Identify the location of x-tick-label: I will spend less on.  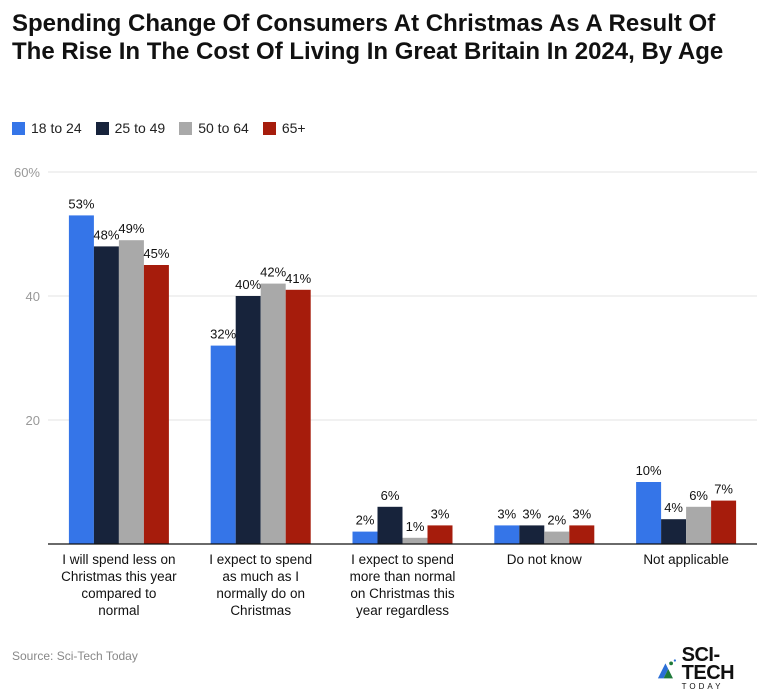
(118, 559).